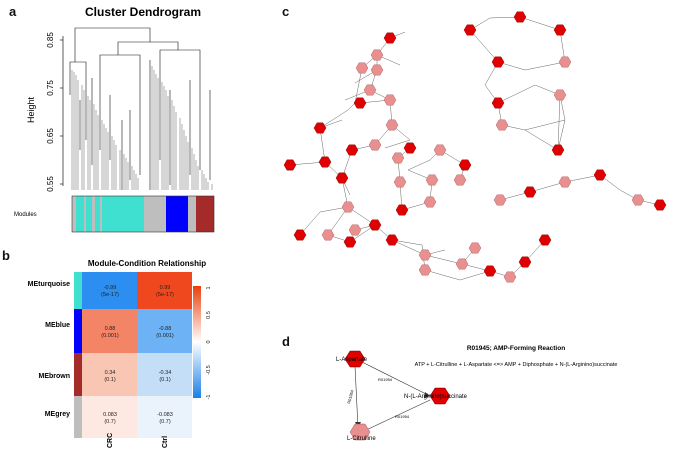 The image size is (676, 454). I want to click on scale-tick: -0.5, so click(209, 369).